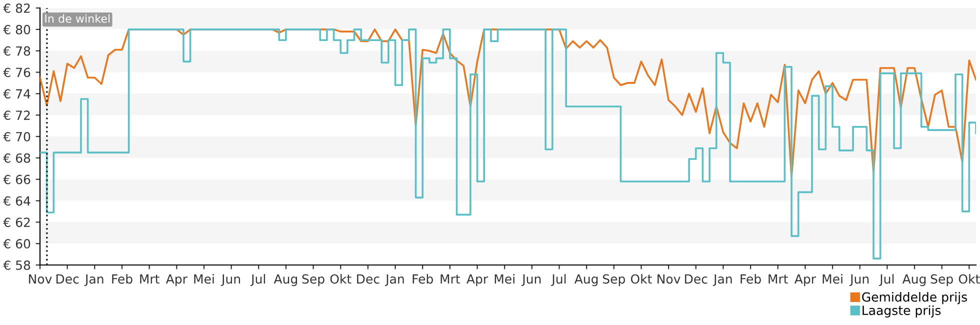 Image resolution: width=980 pixels, height=325 pixels. I want to click on legend-label: Laagste prijs, so click(901, 311).